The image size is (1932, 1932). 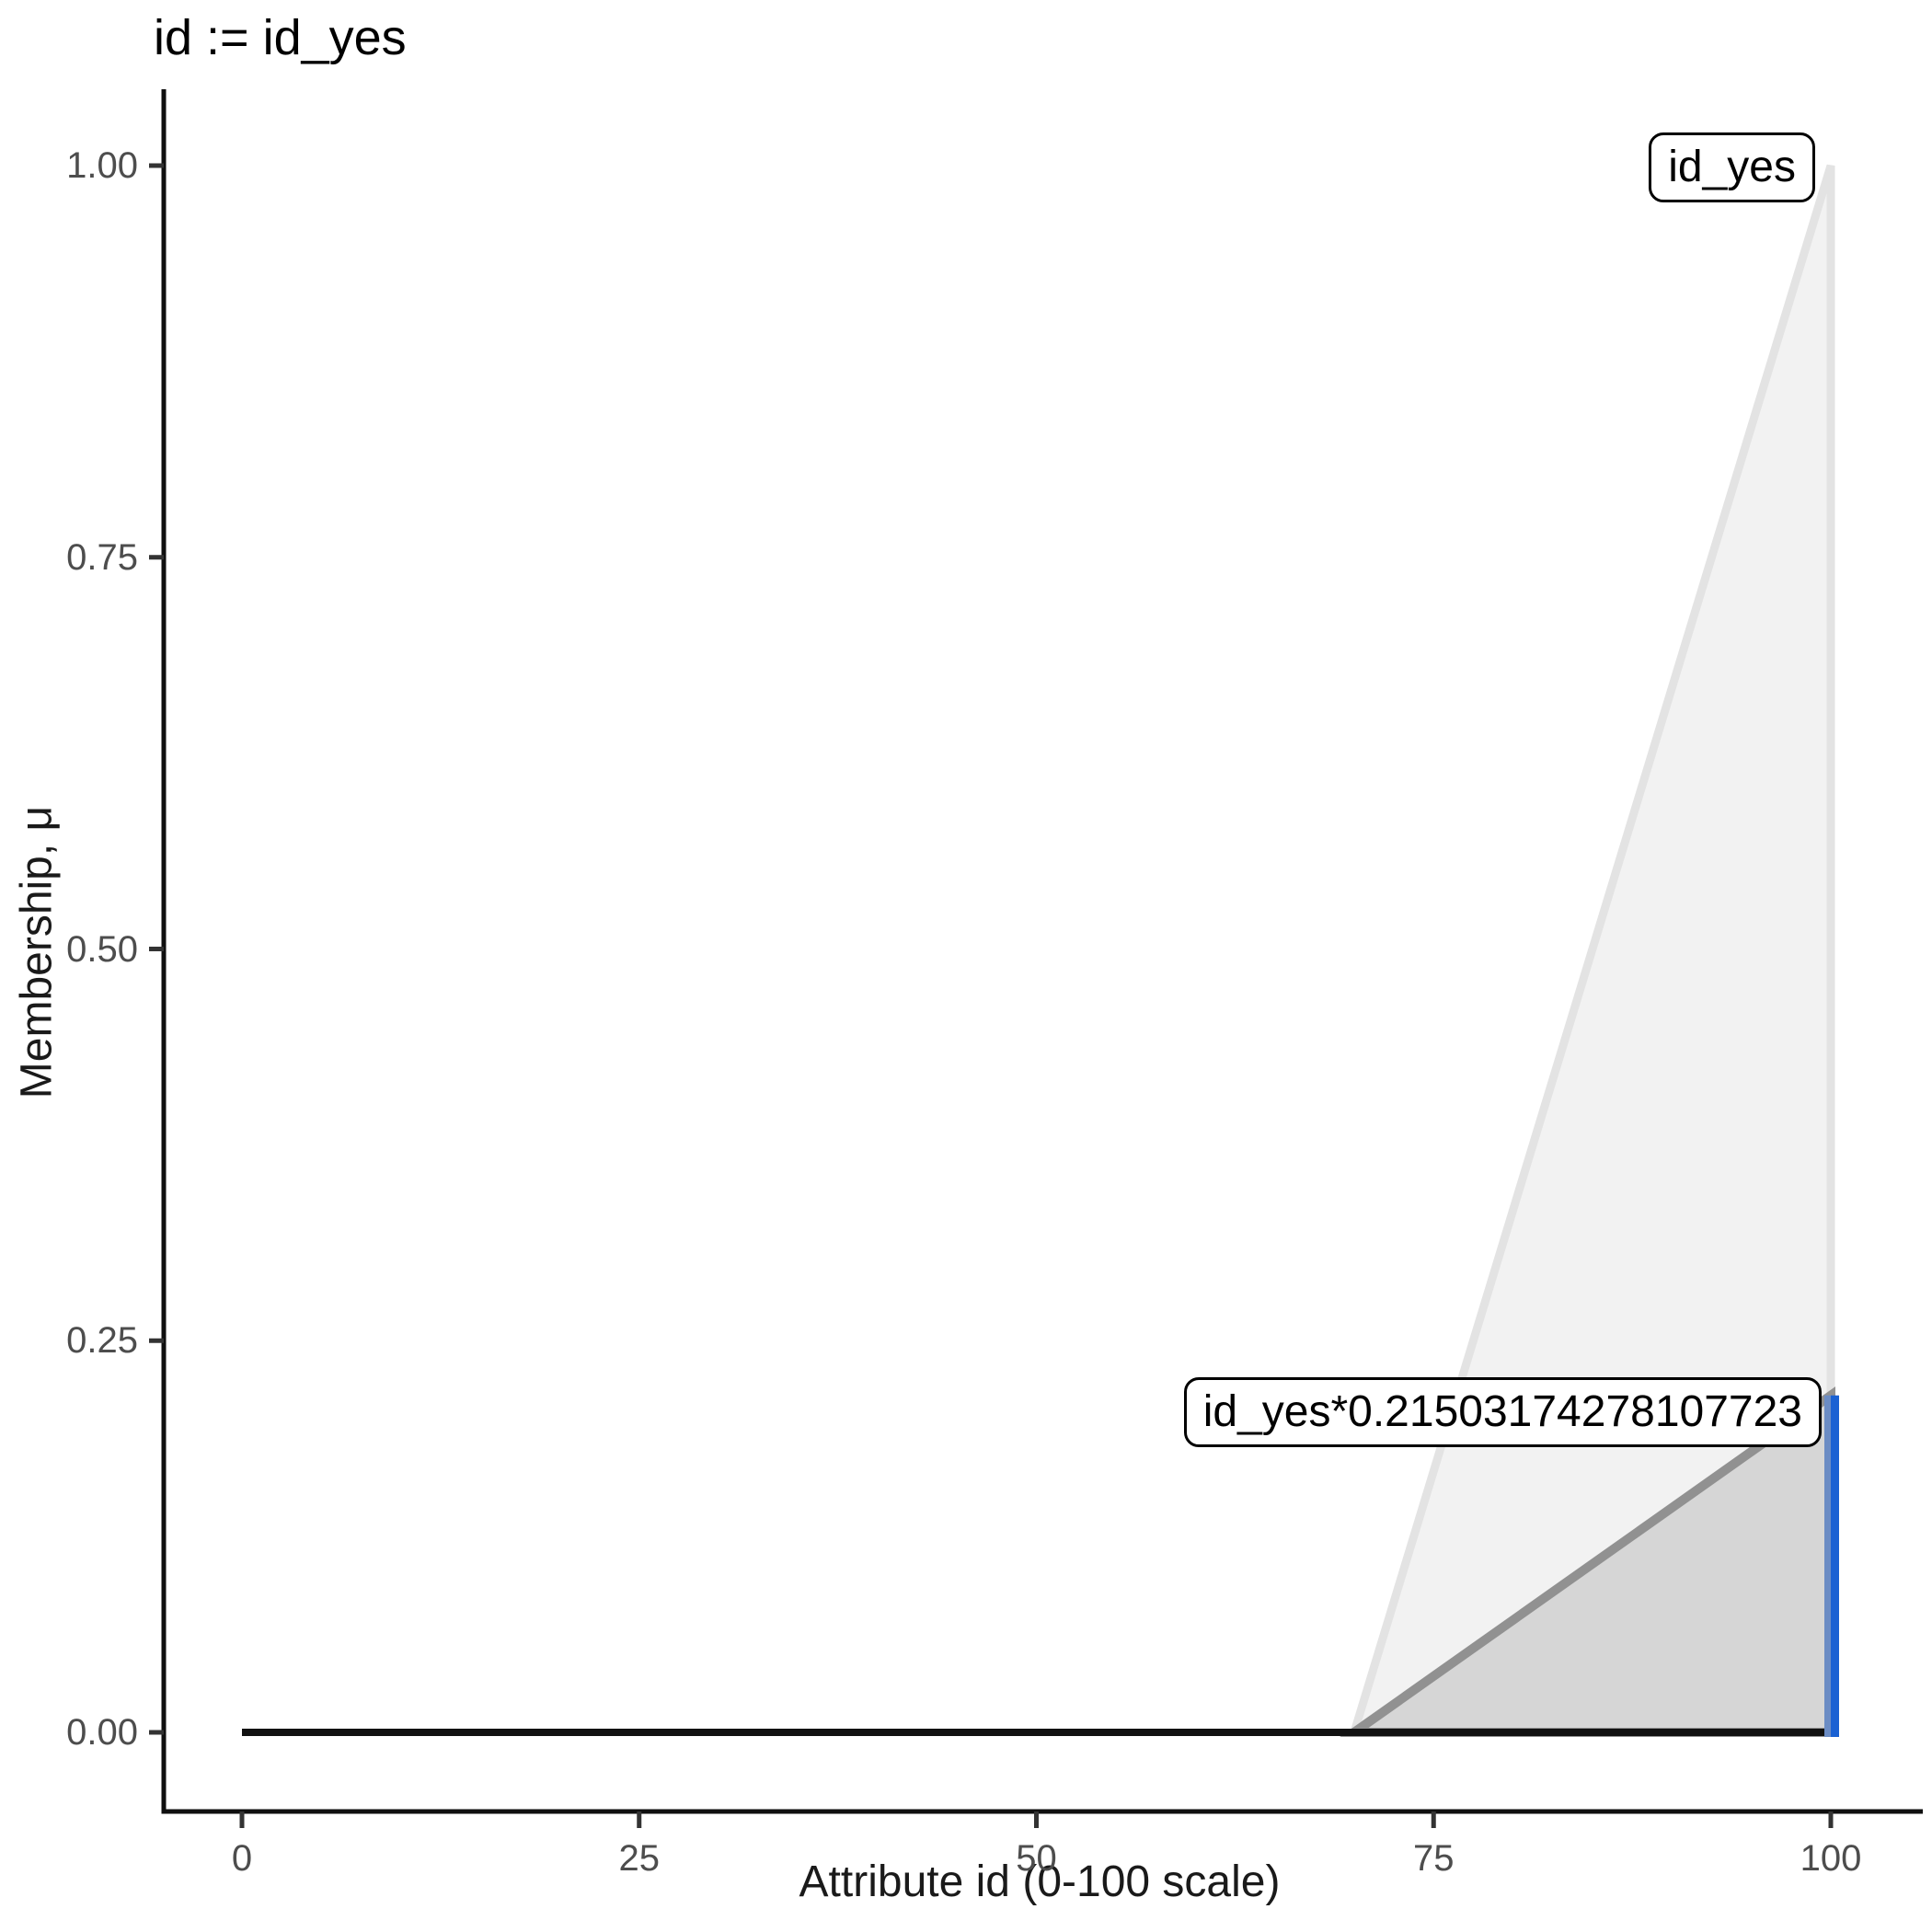 What do you see at coordinates (242, 1858) in the screenshot?
I see `x-tick-label: 0` at bounding box center [242, 1858].